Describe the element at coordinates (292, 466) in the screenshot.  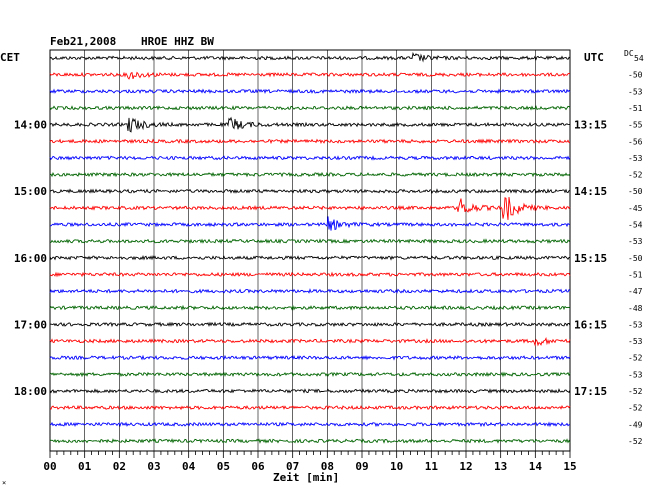
I see `x-tick-label-07: 07` at that location.